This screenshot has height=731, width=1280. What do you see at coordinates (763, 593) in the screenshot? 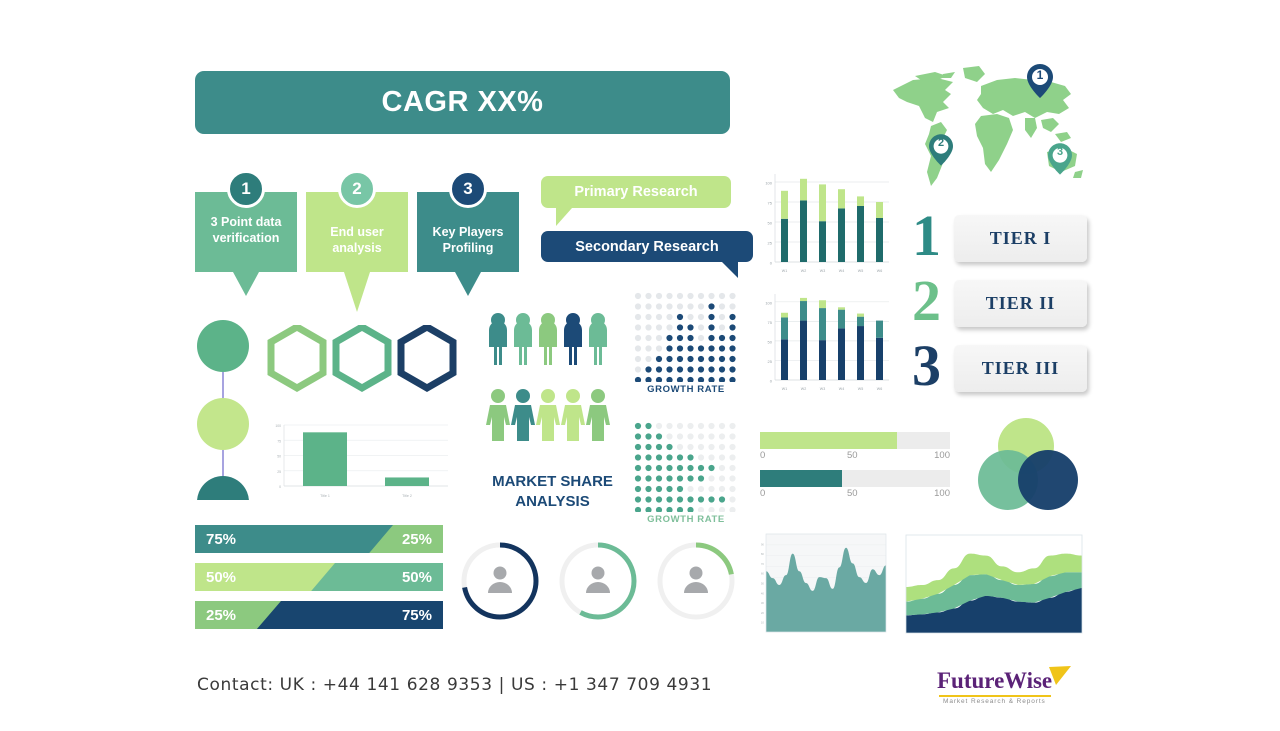
I see `y-tick-label: 40` at bounding box center [763, 593].